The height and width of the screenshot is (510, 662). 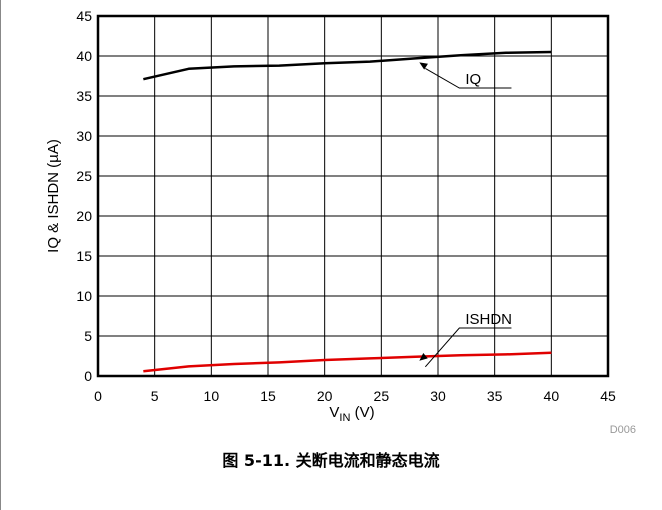 What do you see at coordinates (84, 96) in the screenshot?
I see `y-tick-label: 35` at bounding box center [84, 96].